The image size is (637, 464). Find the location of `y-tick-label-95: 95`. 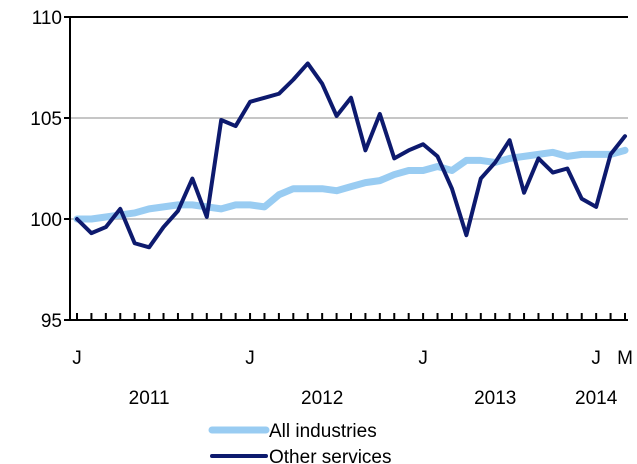

y-tick-label-95: 95 is located at coordinates (51, 321).